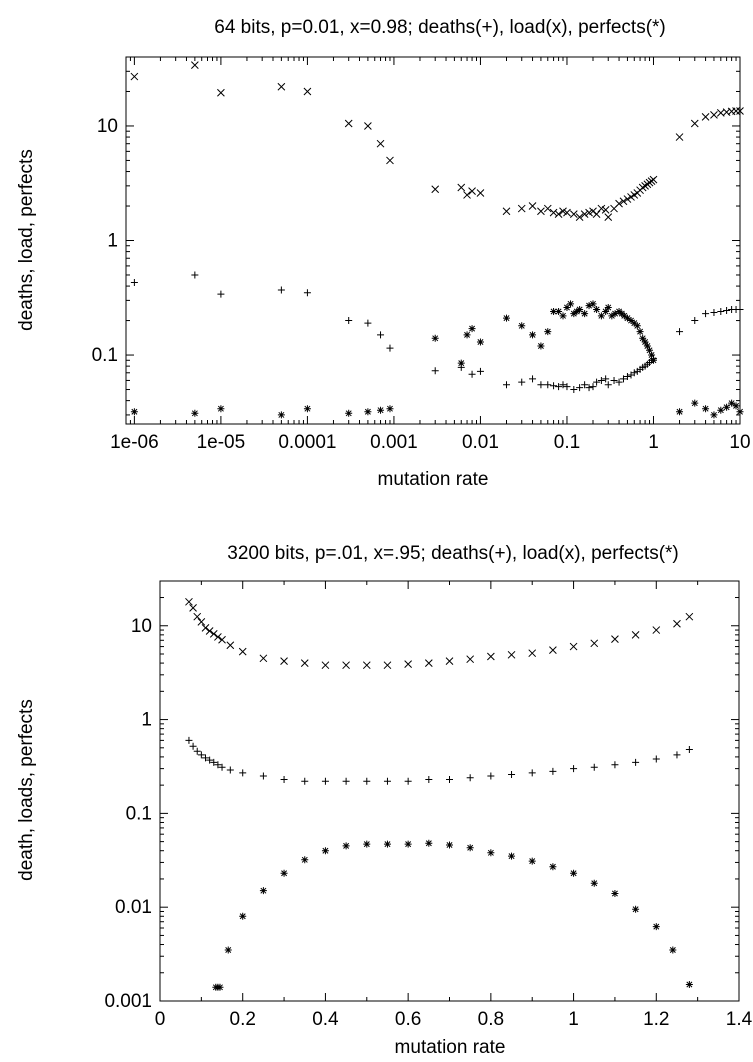  What do you see at coordinates (450, 1047) in the screenshot?
I see `bottom-x-axis-label: mutation rate` at bounding box center [450, 1047].